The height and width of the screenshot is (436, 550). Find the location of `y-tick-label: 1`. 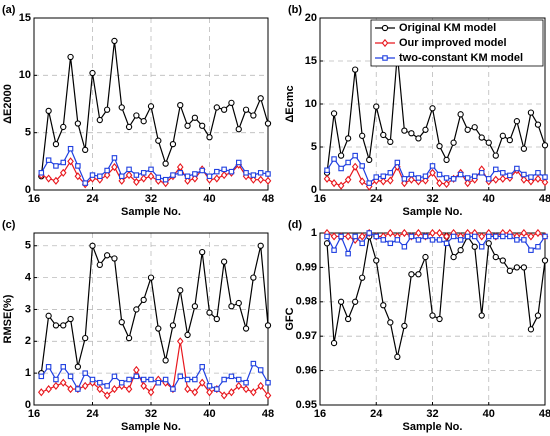

y-tick-label: 1 is located at coordinates (314, 233).